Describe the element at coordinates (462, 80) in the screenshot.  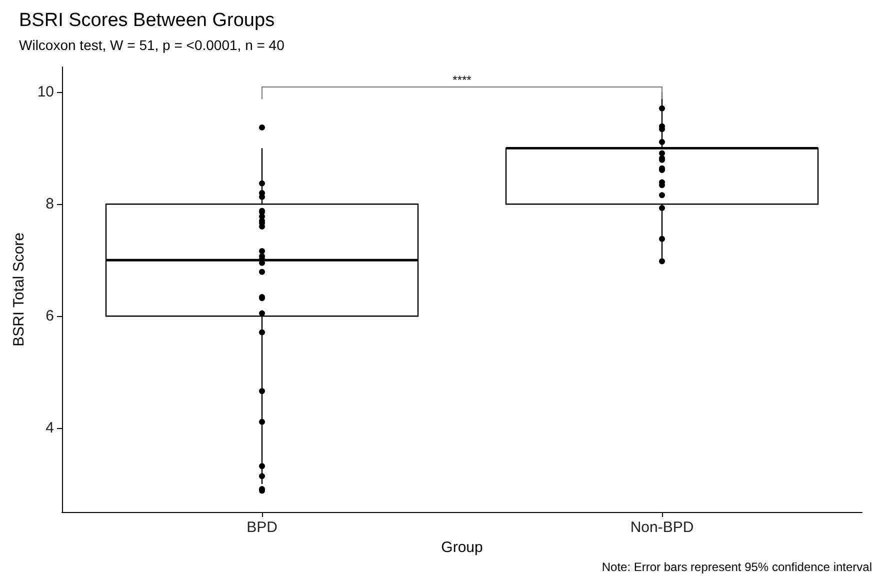
I see `annotation: ****` at that location.